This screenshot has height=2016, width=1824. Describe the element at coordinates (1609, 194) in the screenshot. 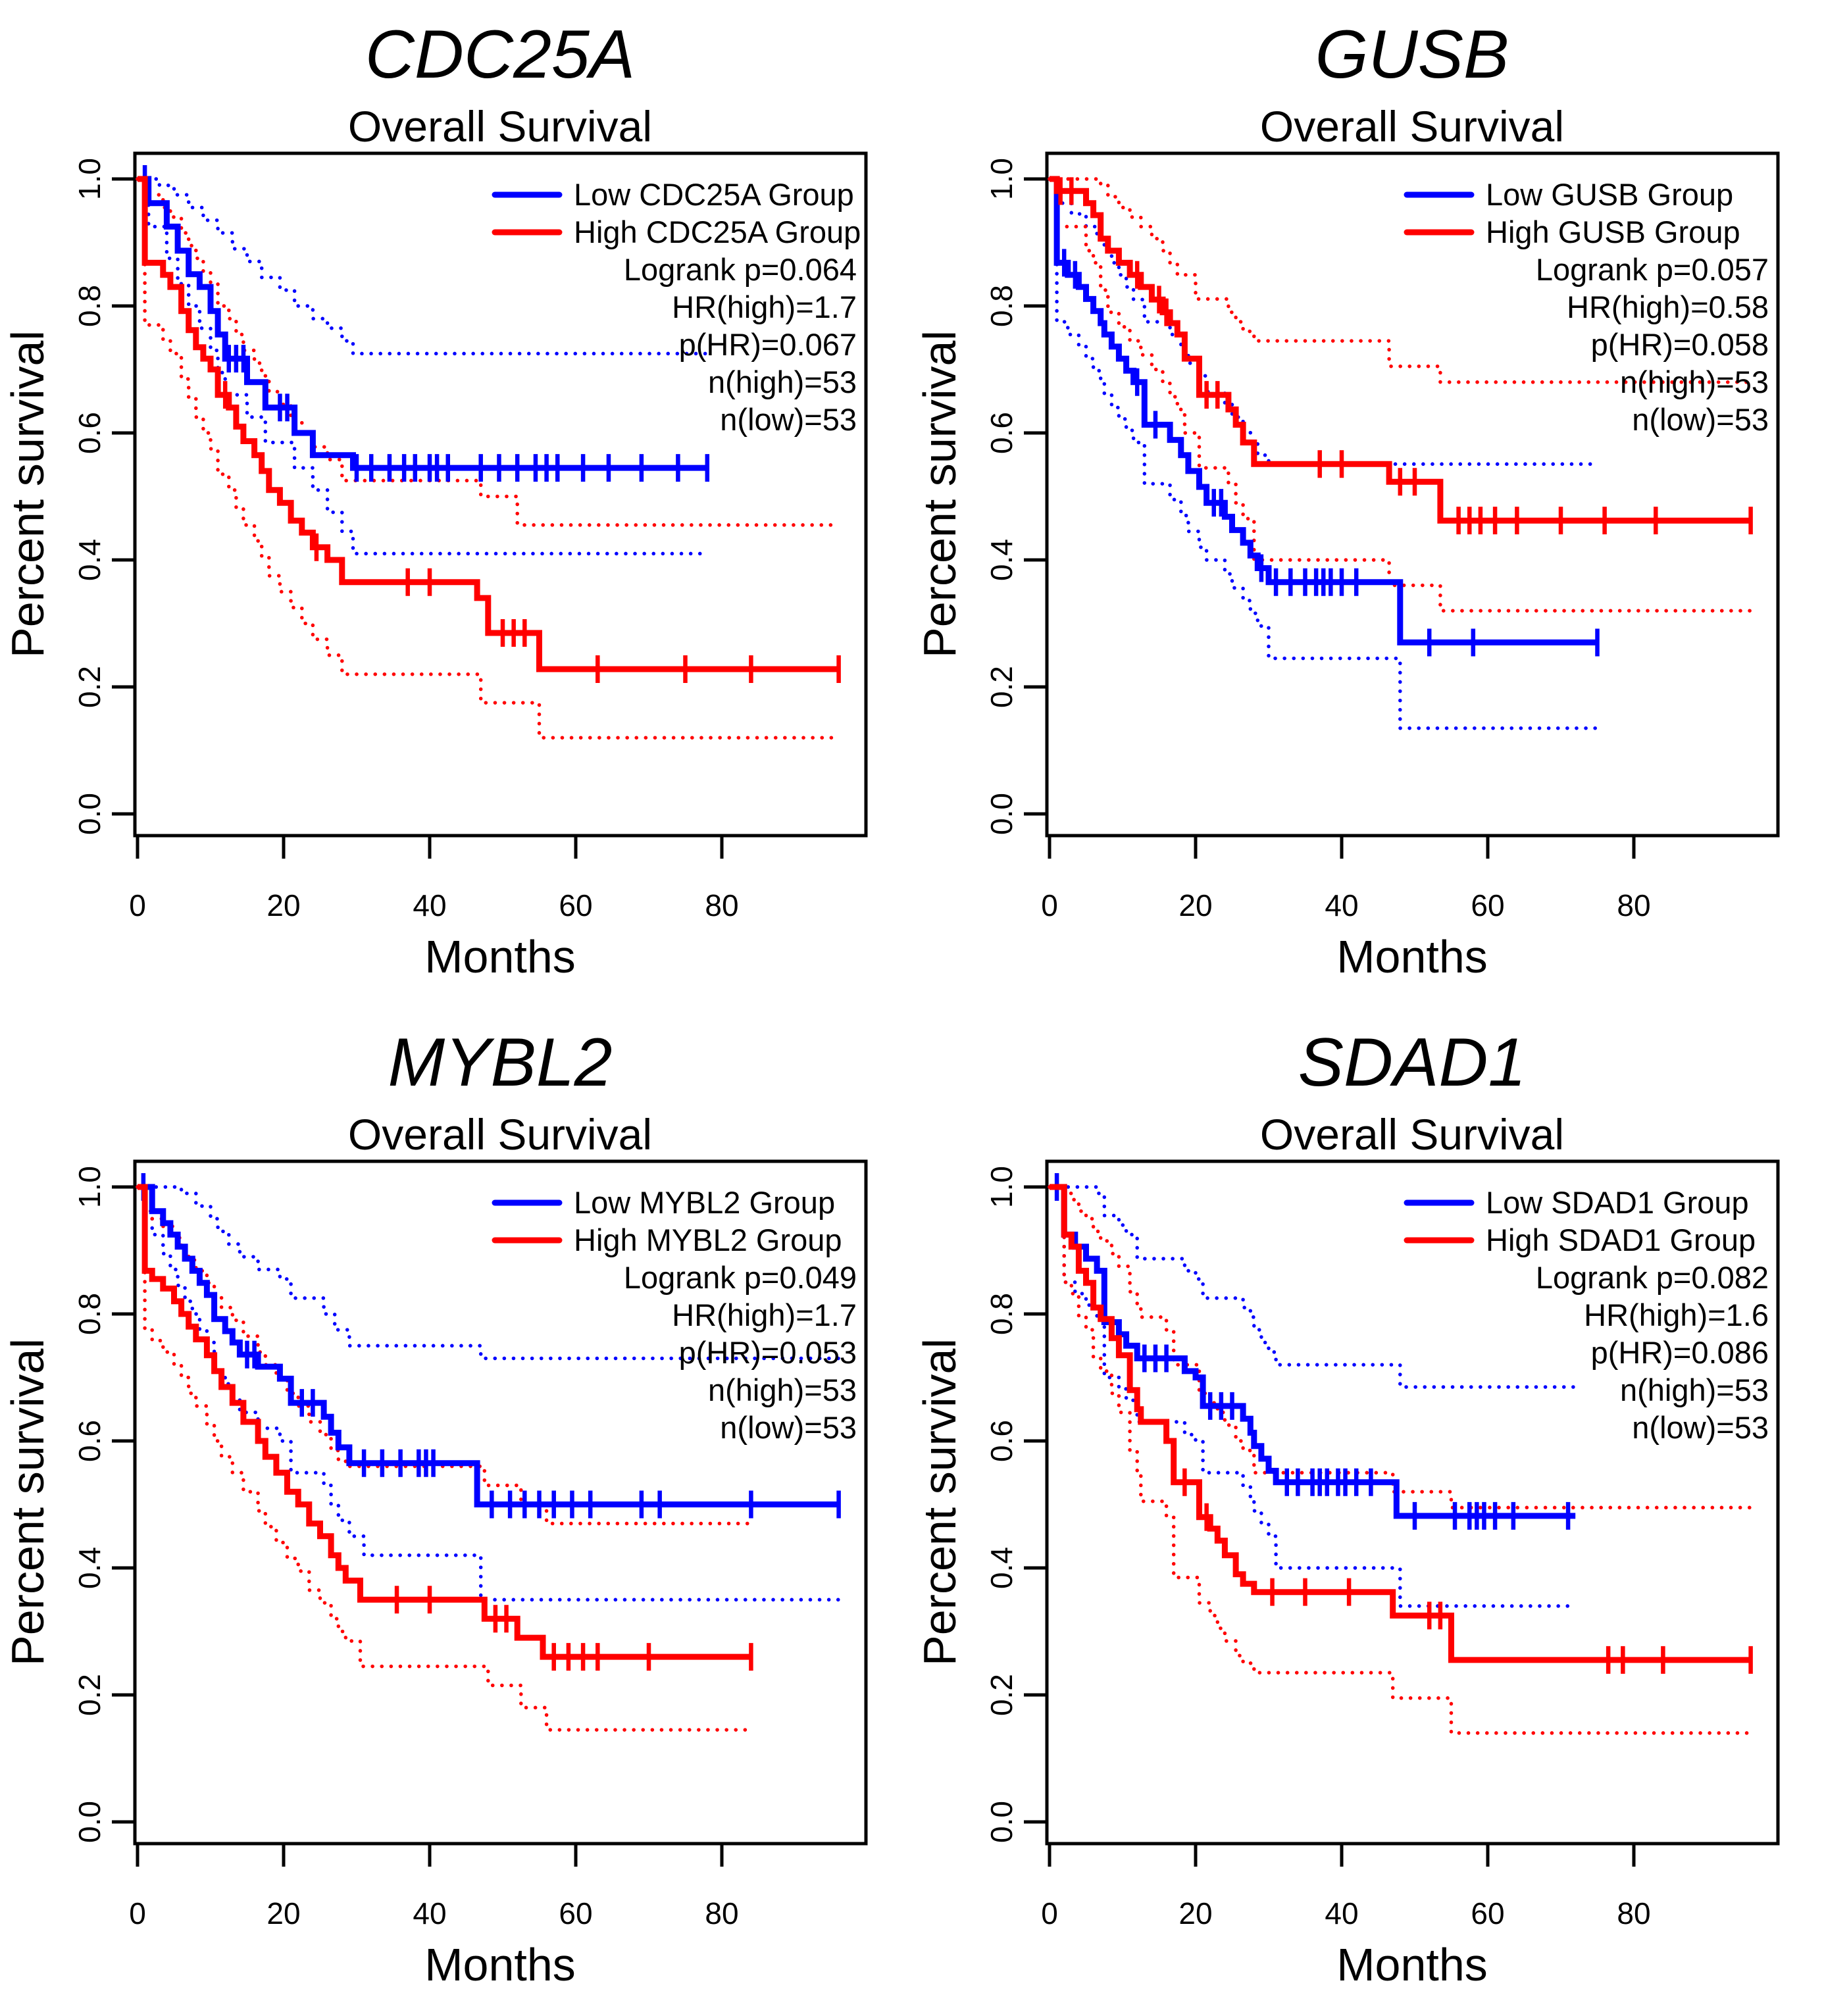

I see `legend-low-label: Low GUSB Group` at that location.